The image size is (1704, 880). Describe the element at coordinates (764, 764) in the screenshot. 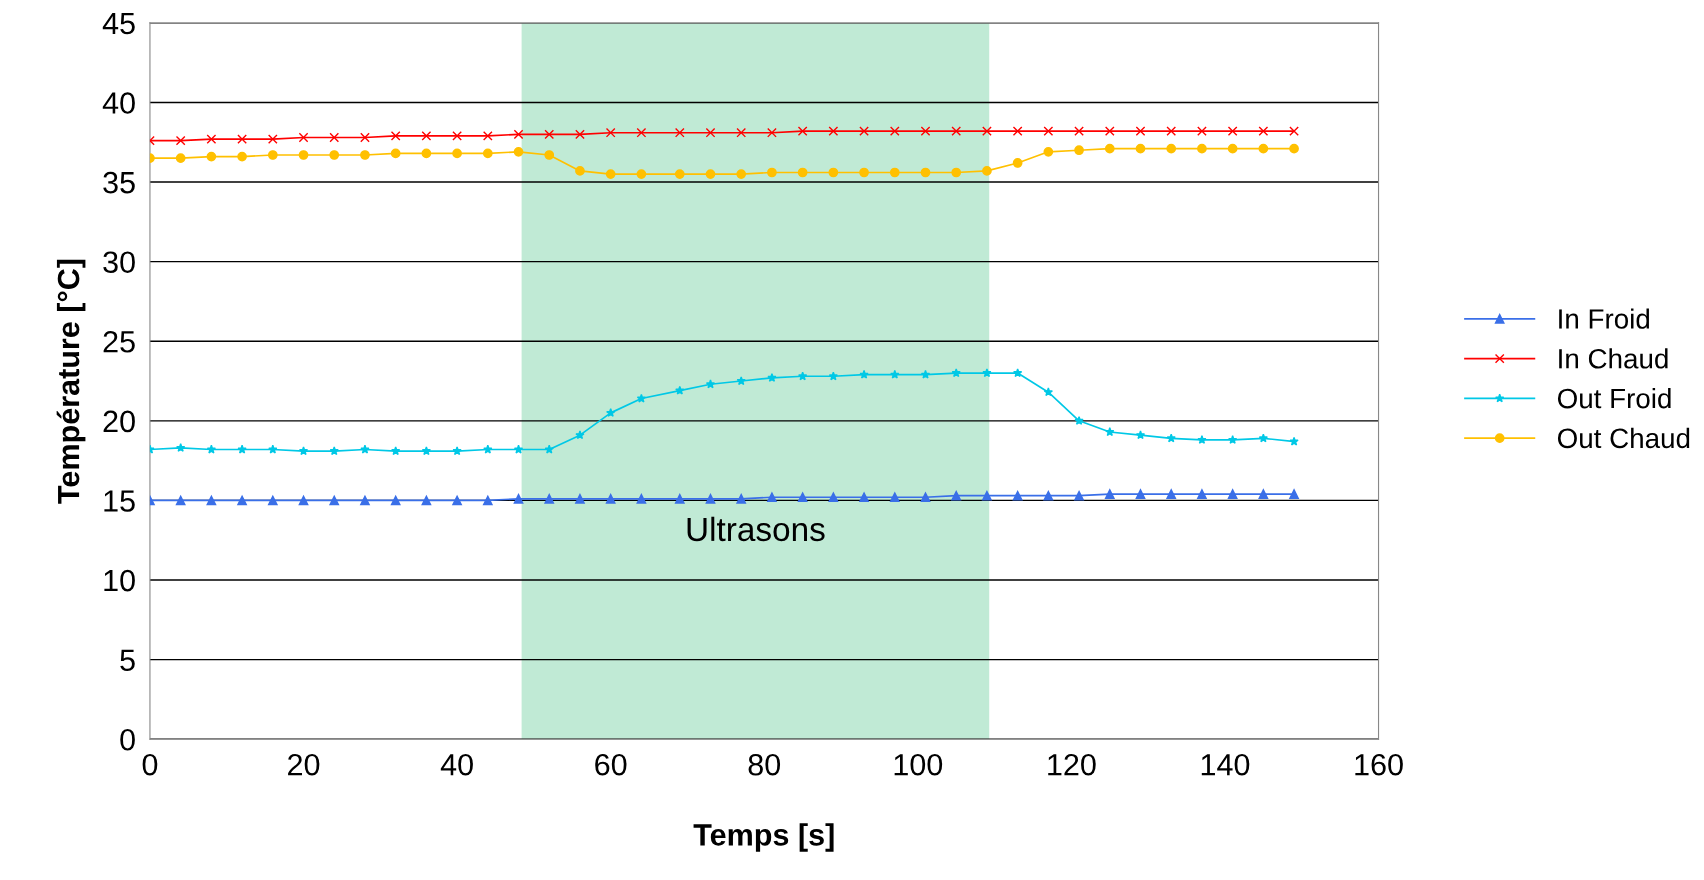

I see `x-tick-label: 80` at that location.